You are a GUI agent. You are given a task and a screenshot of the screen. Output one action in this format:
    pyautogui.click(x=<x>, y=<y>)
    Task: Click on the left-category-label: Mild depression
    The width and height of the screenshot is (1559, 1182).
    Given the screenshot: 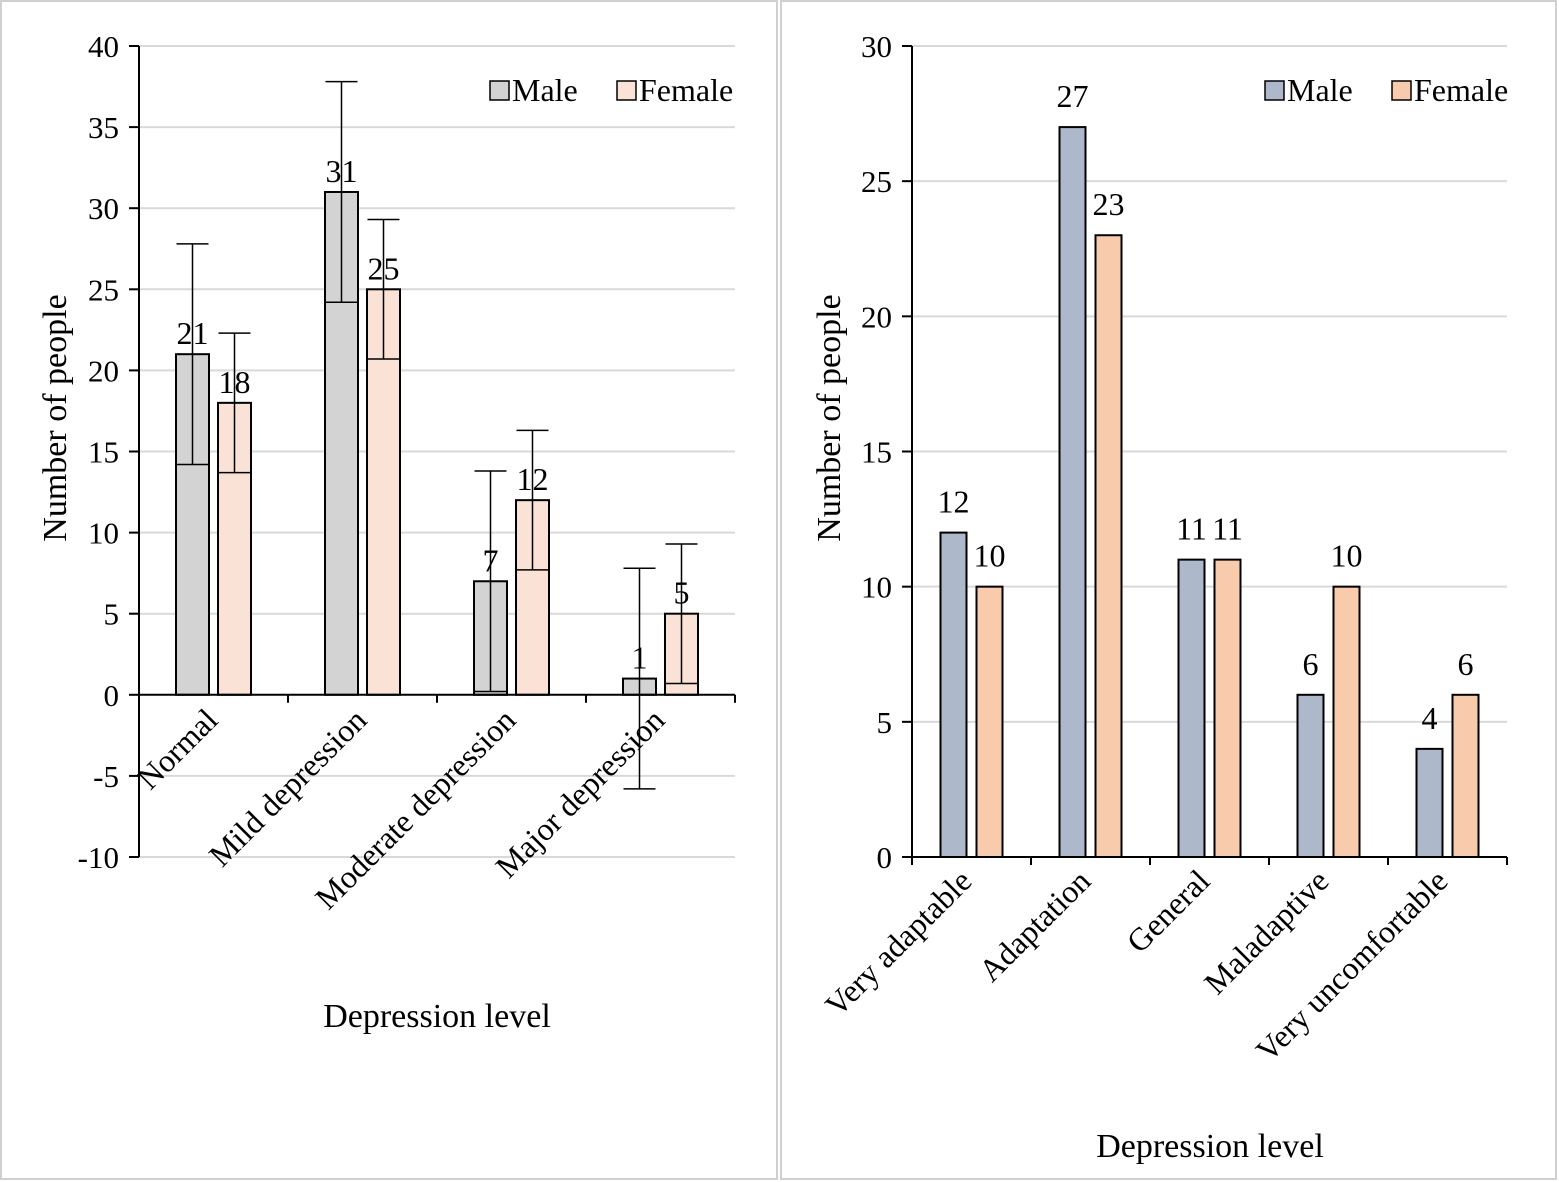 What is the action you would take?
    pyautogui.click(x=288, y=787)
    